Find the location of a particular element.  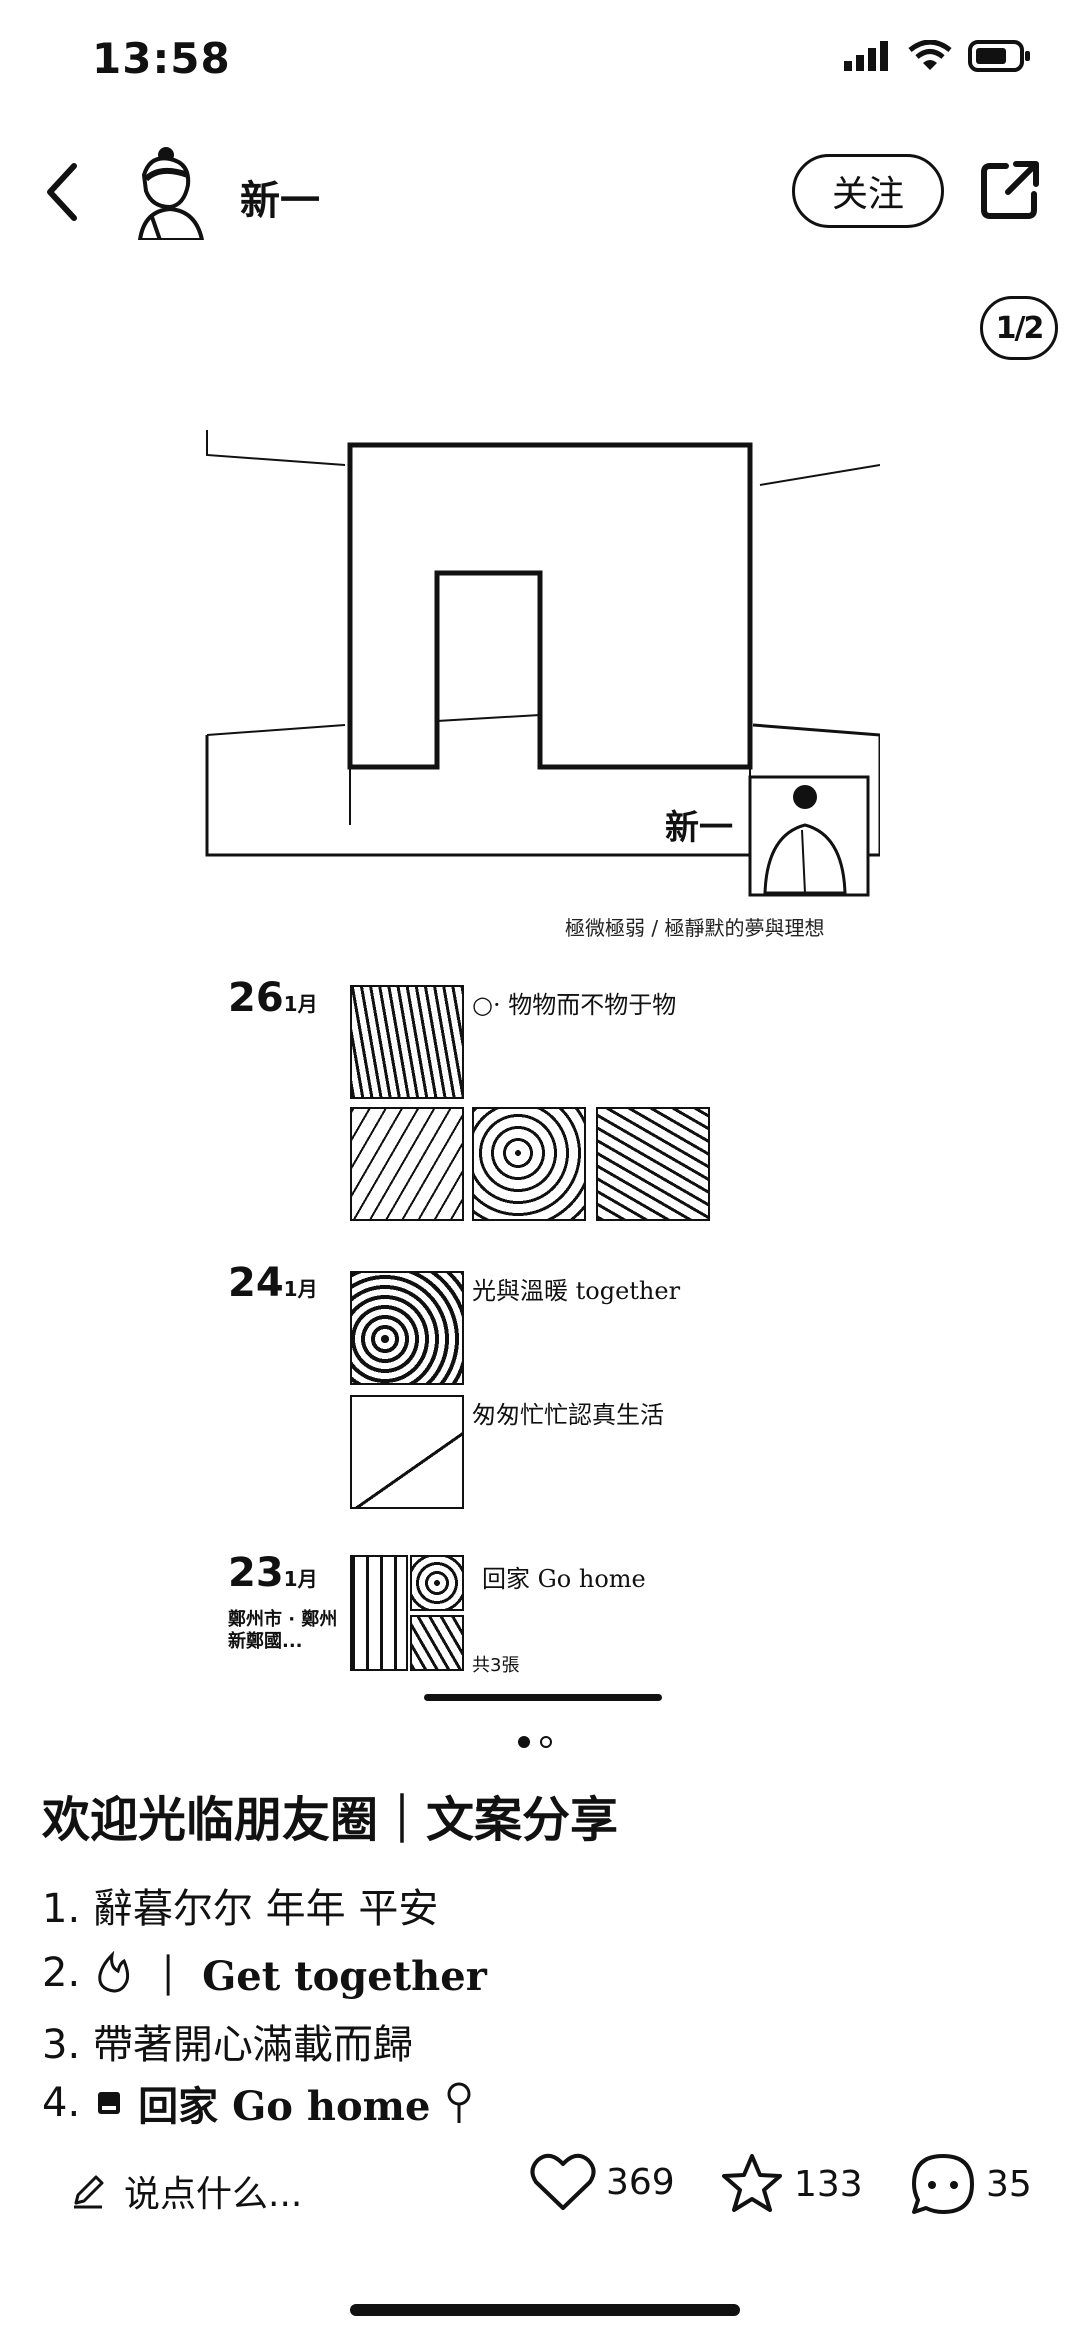

post-line: 1. 辭暮尔尔 年年 平安 is located at coordinates (240, 1909).